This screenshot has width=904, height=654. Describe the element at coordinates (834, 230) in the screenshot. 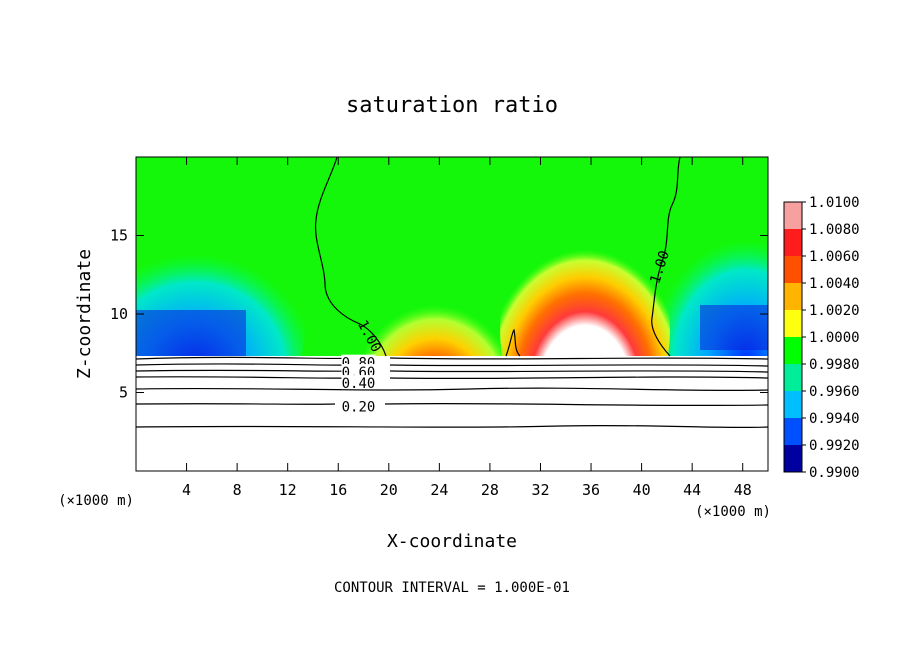

I see `colorbar-label: 1.0080` at that location.